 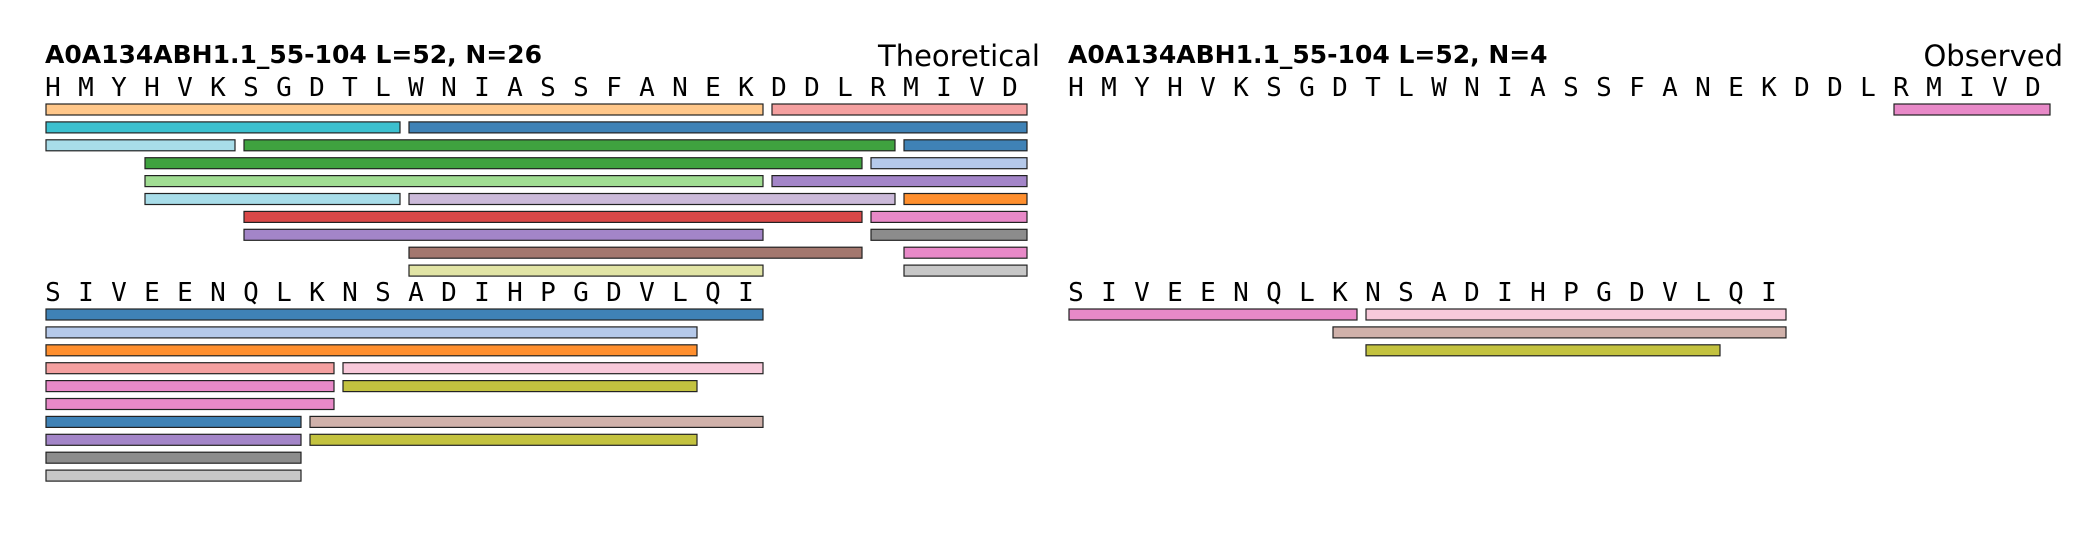 What do you see at coordinates (482, 293) in the screenshot?
I see `residue-theoretical-row1-13: I` at bounding box center [482, 293].